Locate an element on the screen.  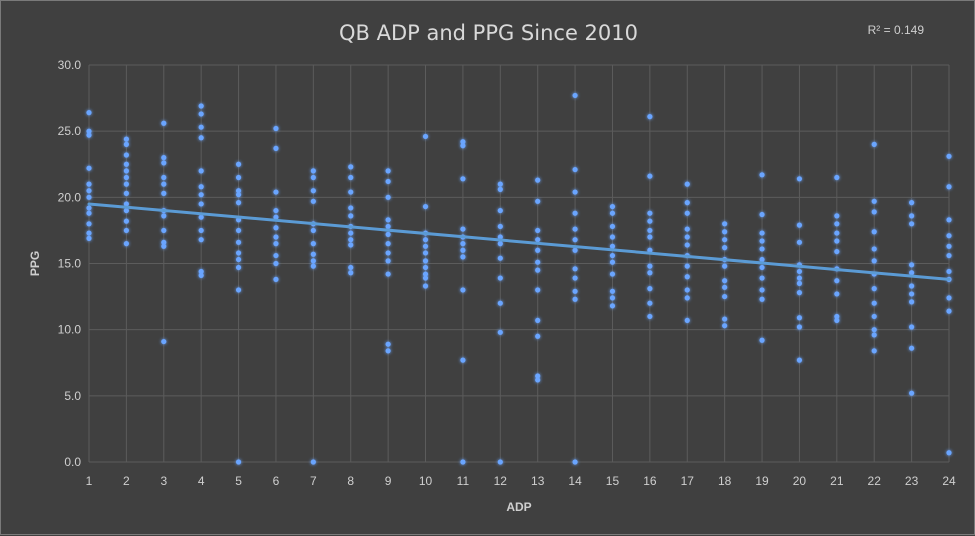
x-tick-label: 24 is located at coordinates (949, 481).